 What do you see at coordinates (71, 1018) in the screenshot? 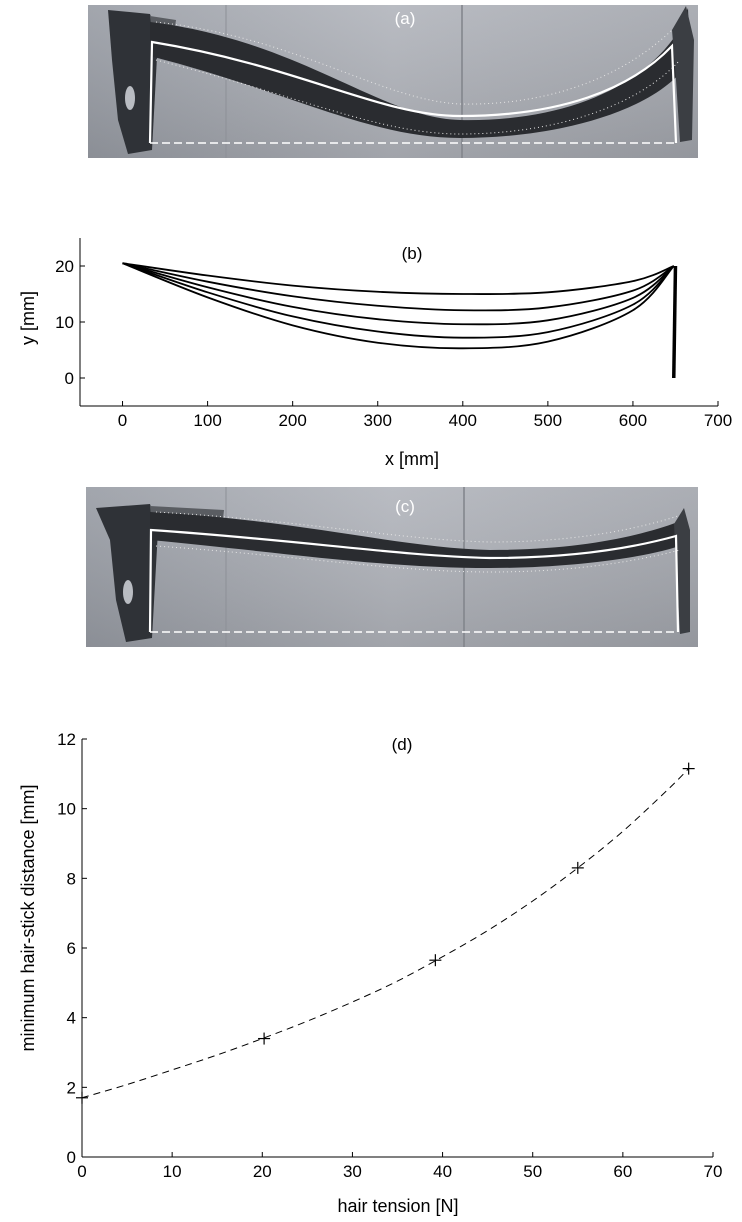
I see `y-tick-label: 4` at bounding box center [71, 1018].